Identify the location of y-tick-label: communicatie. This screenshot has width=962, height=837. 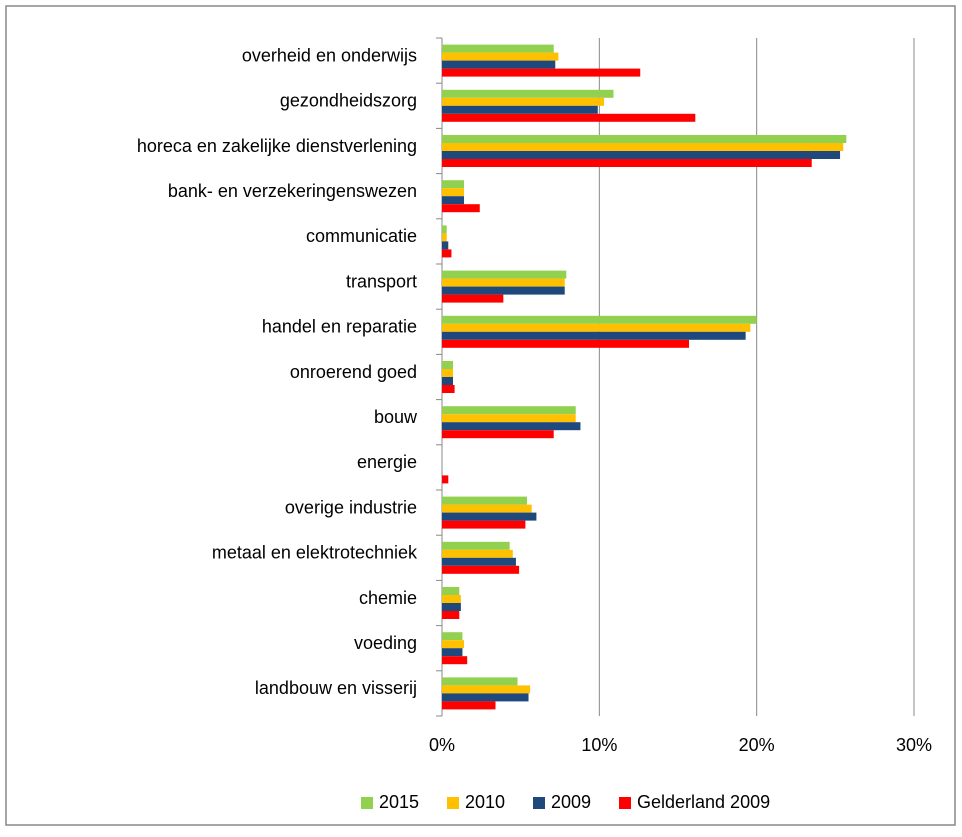
(361, 236).